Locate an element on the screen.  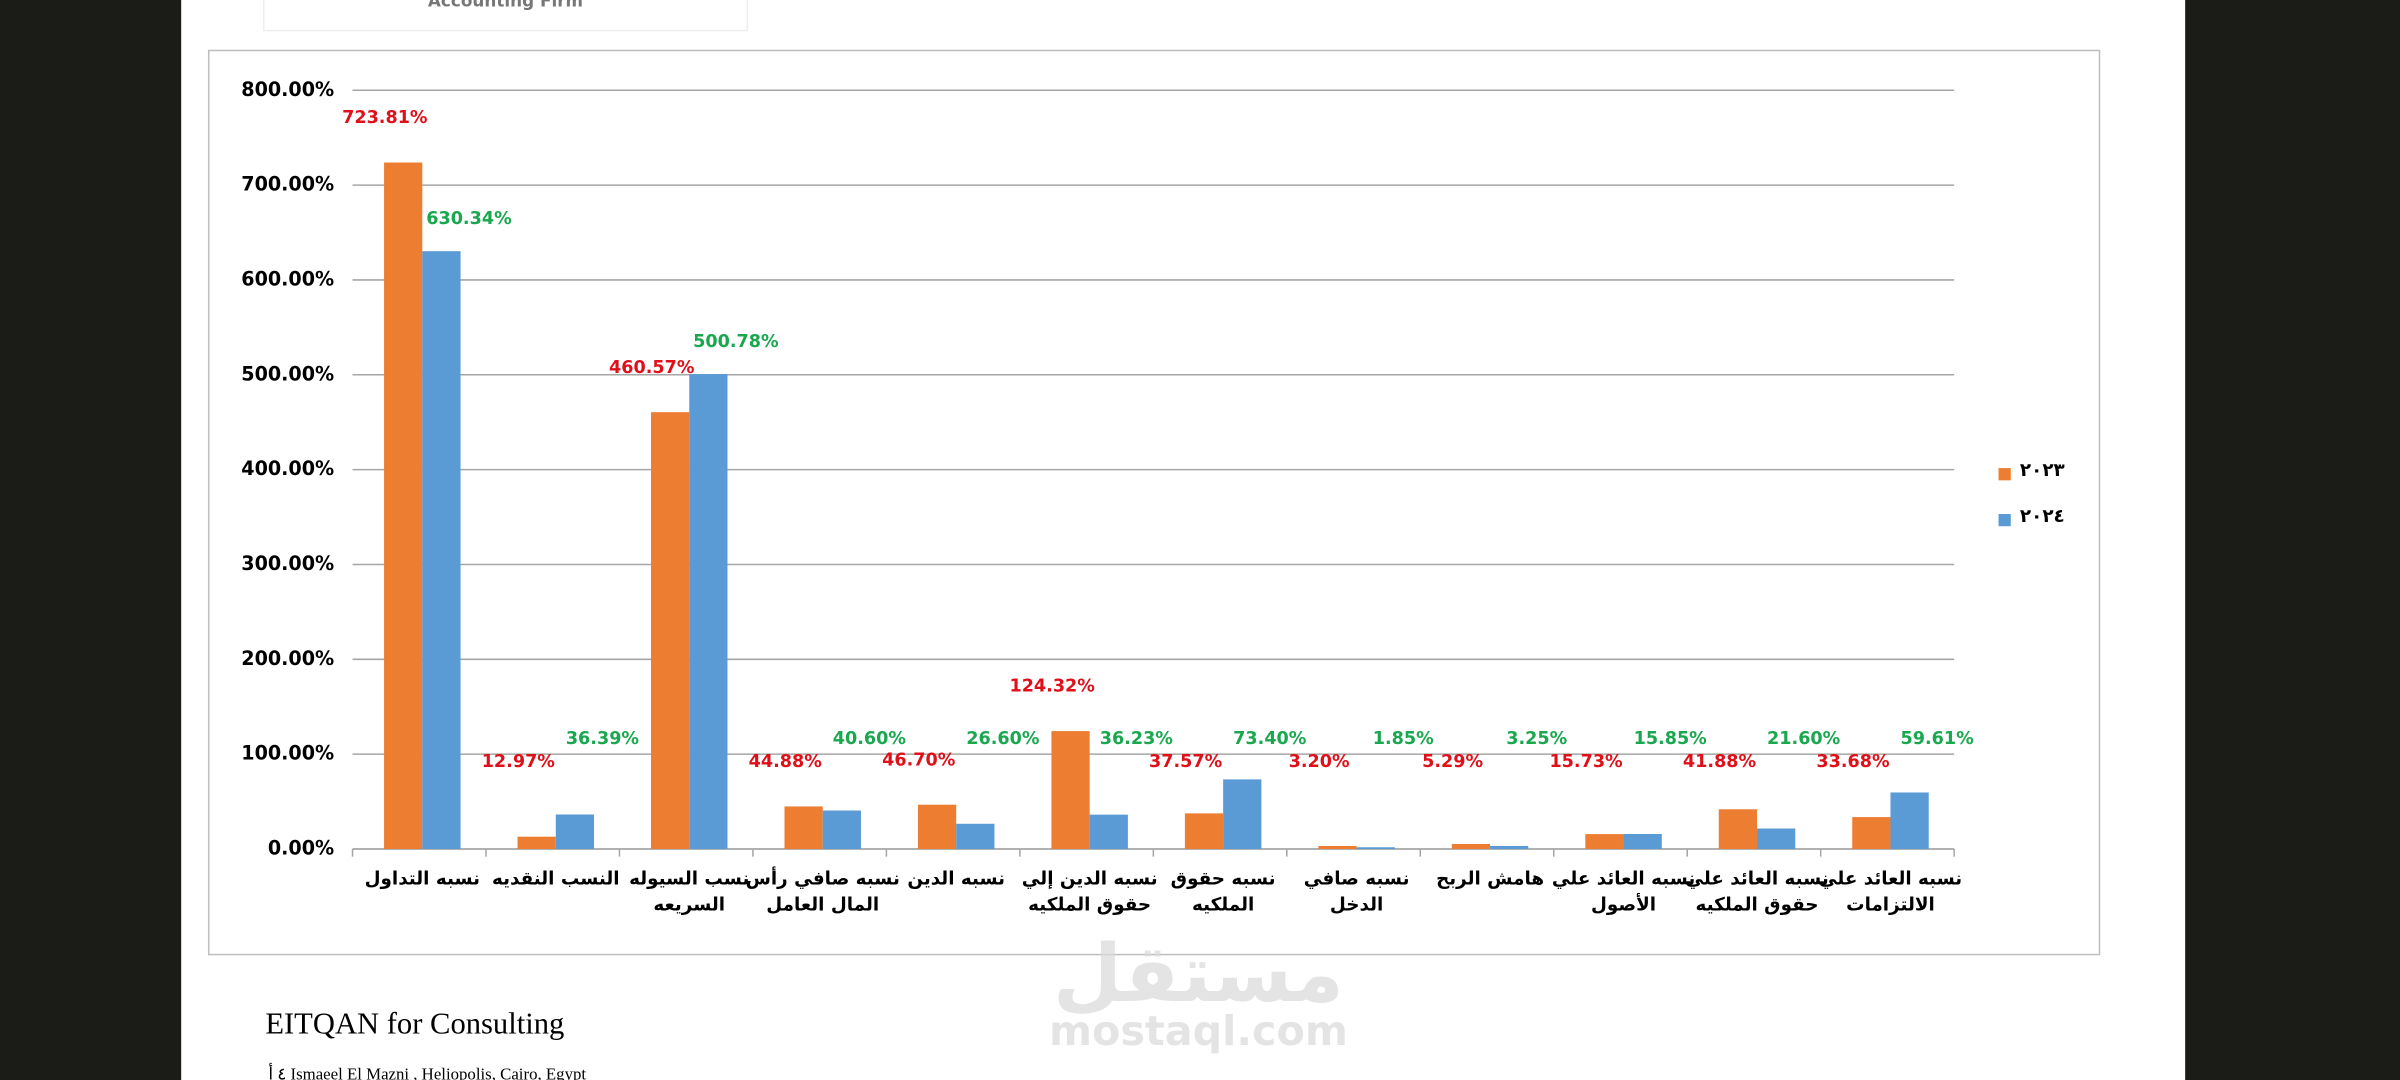
value-label: 33.68% is located at coordinates (1853, 762).